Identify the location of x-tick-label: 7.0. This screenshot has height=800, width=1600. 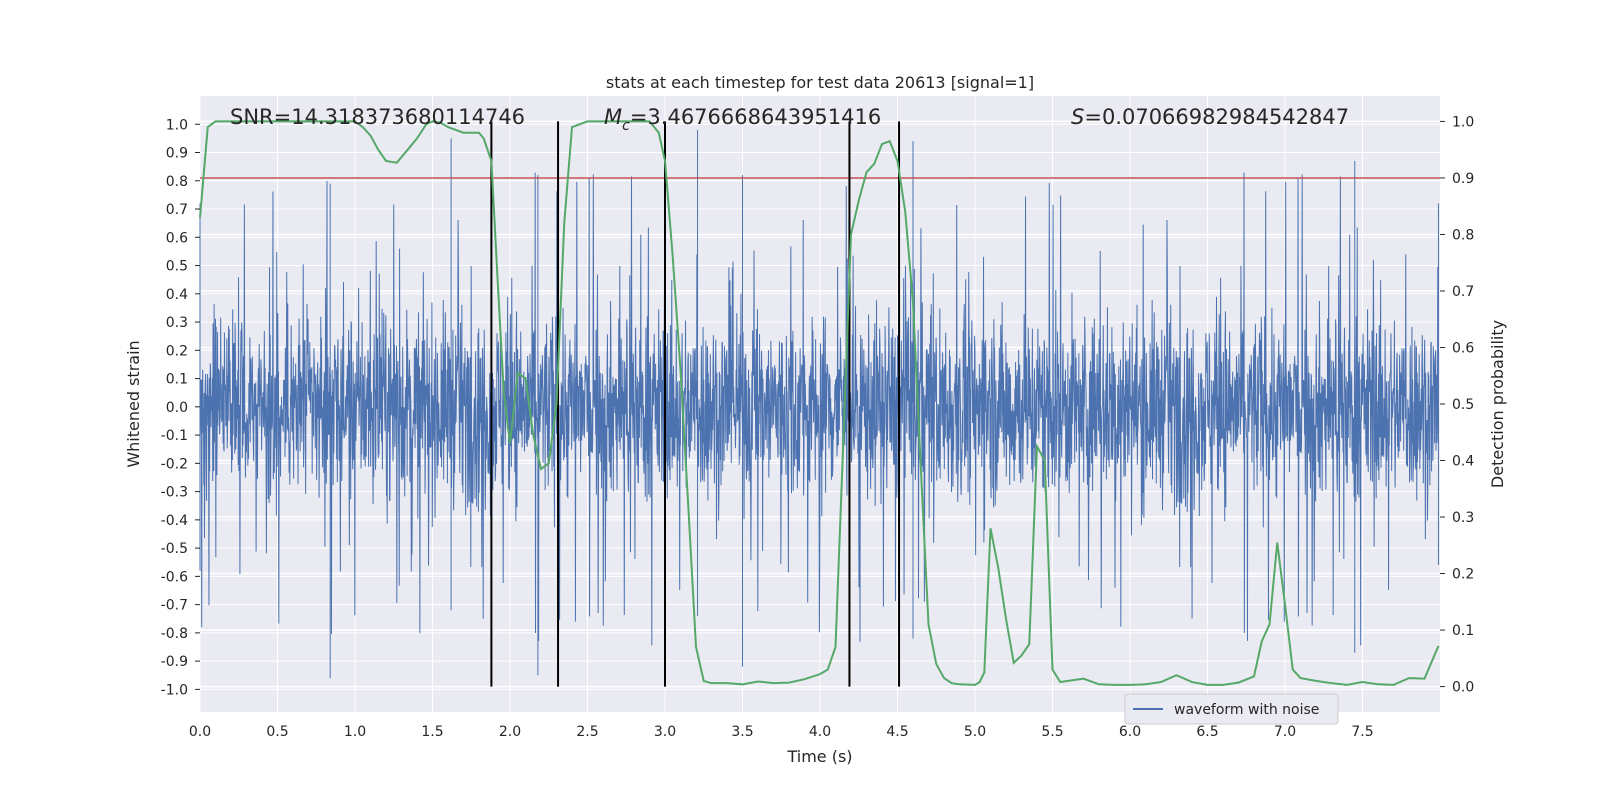
(1285, 732).